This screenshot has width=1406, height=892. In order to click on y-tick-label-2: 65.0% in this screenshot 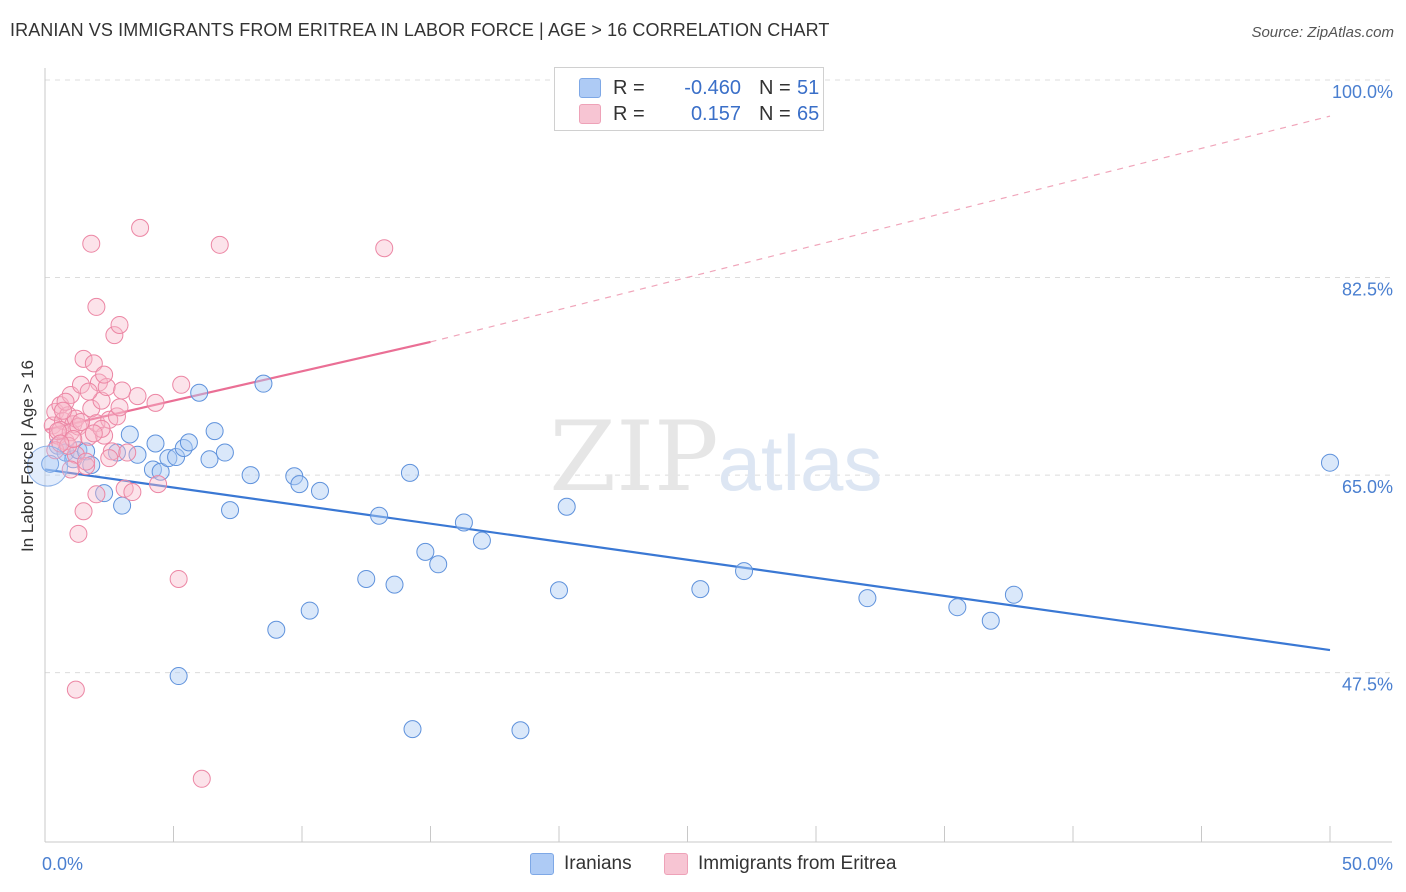, I will do `click(1367, 487)`.